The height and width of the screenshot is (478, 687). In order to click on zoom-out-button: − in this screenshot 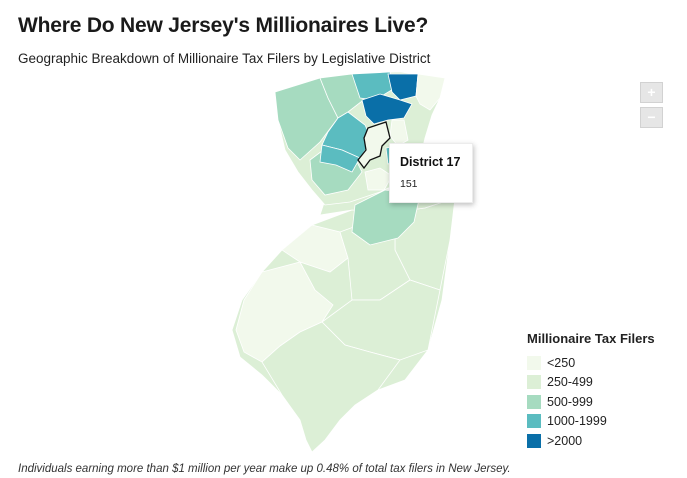, I will do `click(651, 117)`.